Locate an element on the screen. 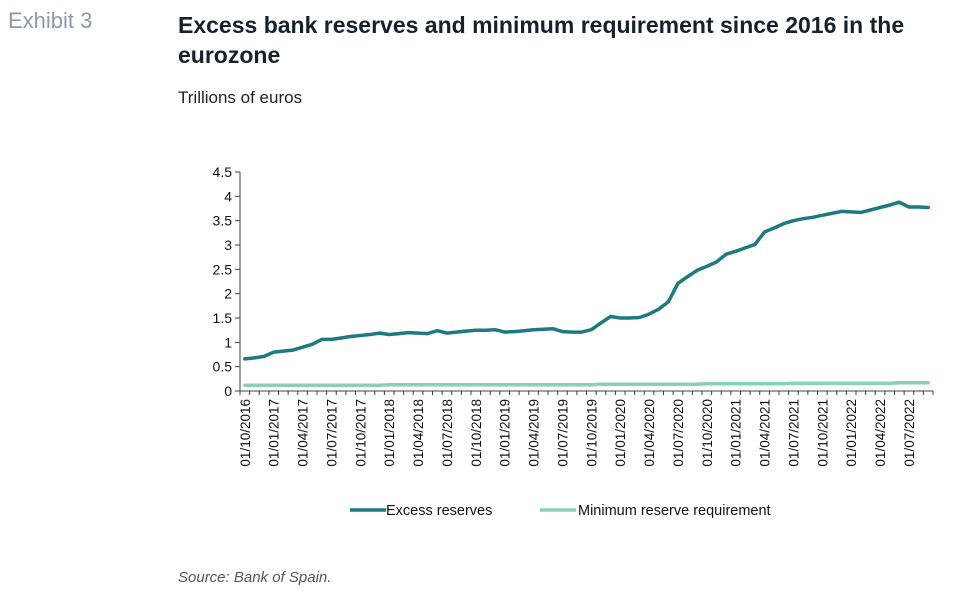  x-tick-label: 01/10/2016 is located at coordinates (245, 433).